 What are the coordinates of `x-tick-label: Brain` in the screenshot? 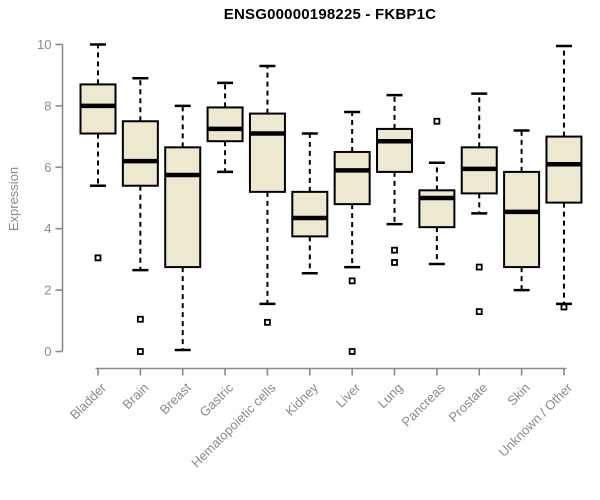 It's located at (135, 396).